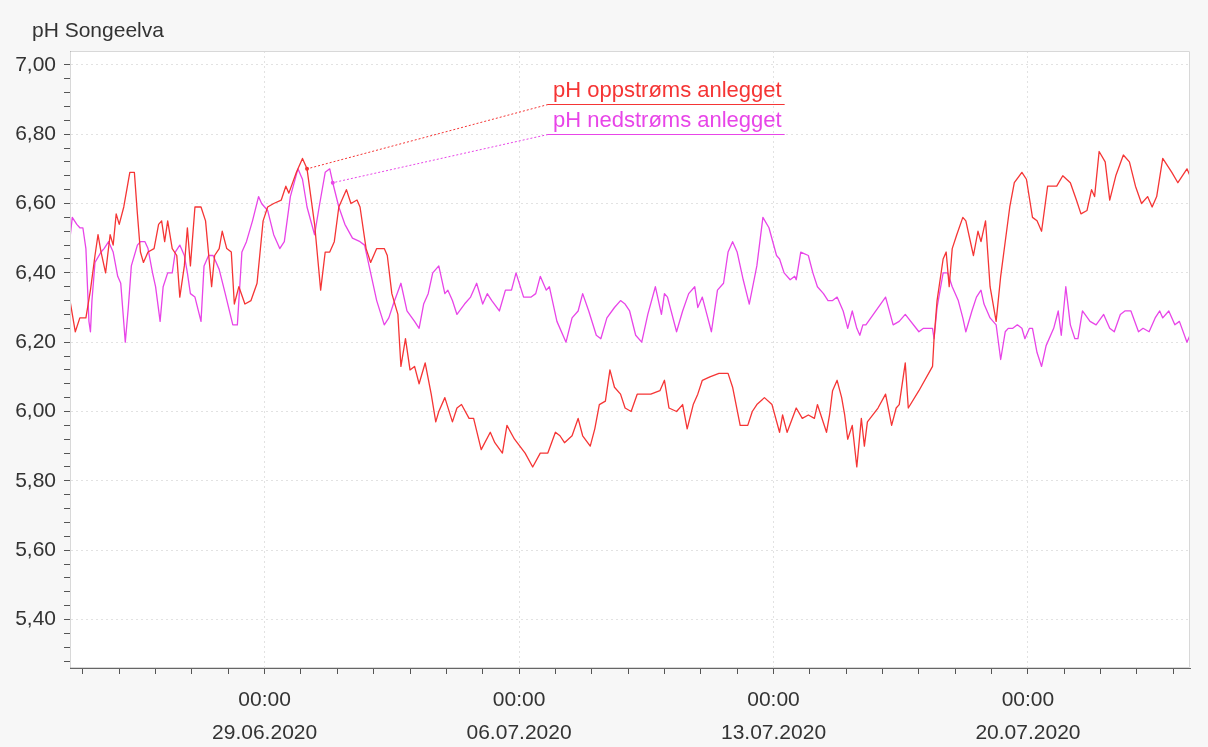 Image resolution: width=1208 pixels, height=747 pixels. I want to click on y-tick-label: 6,00, so click(35, 410).